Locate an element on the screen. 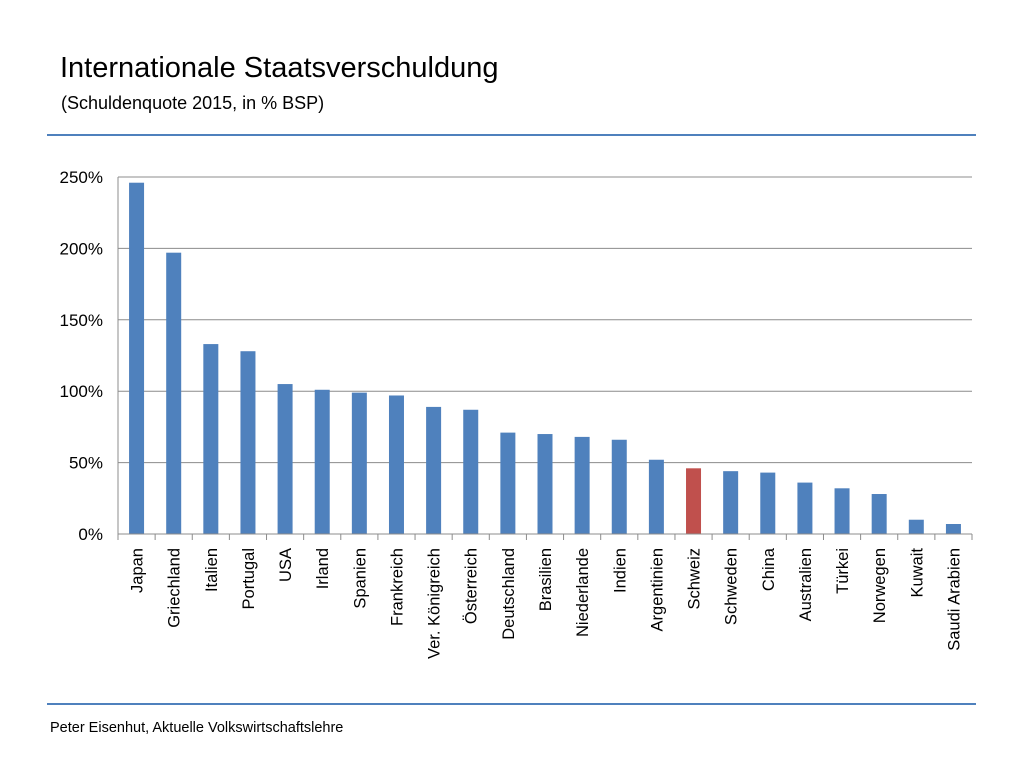 Image resolution: width=1024 pixels, height=768 pixels. x-tick-label: Norwegen is located at coordinates (880, 585).